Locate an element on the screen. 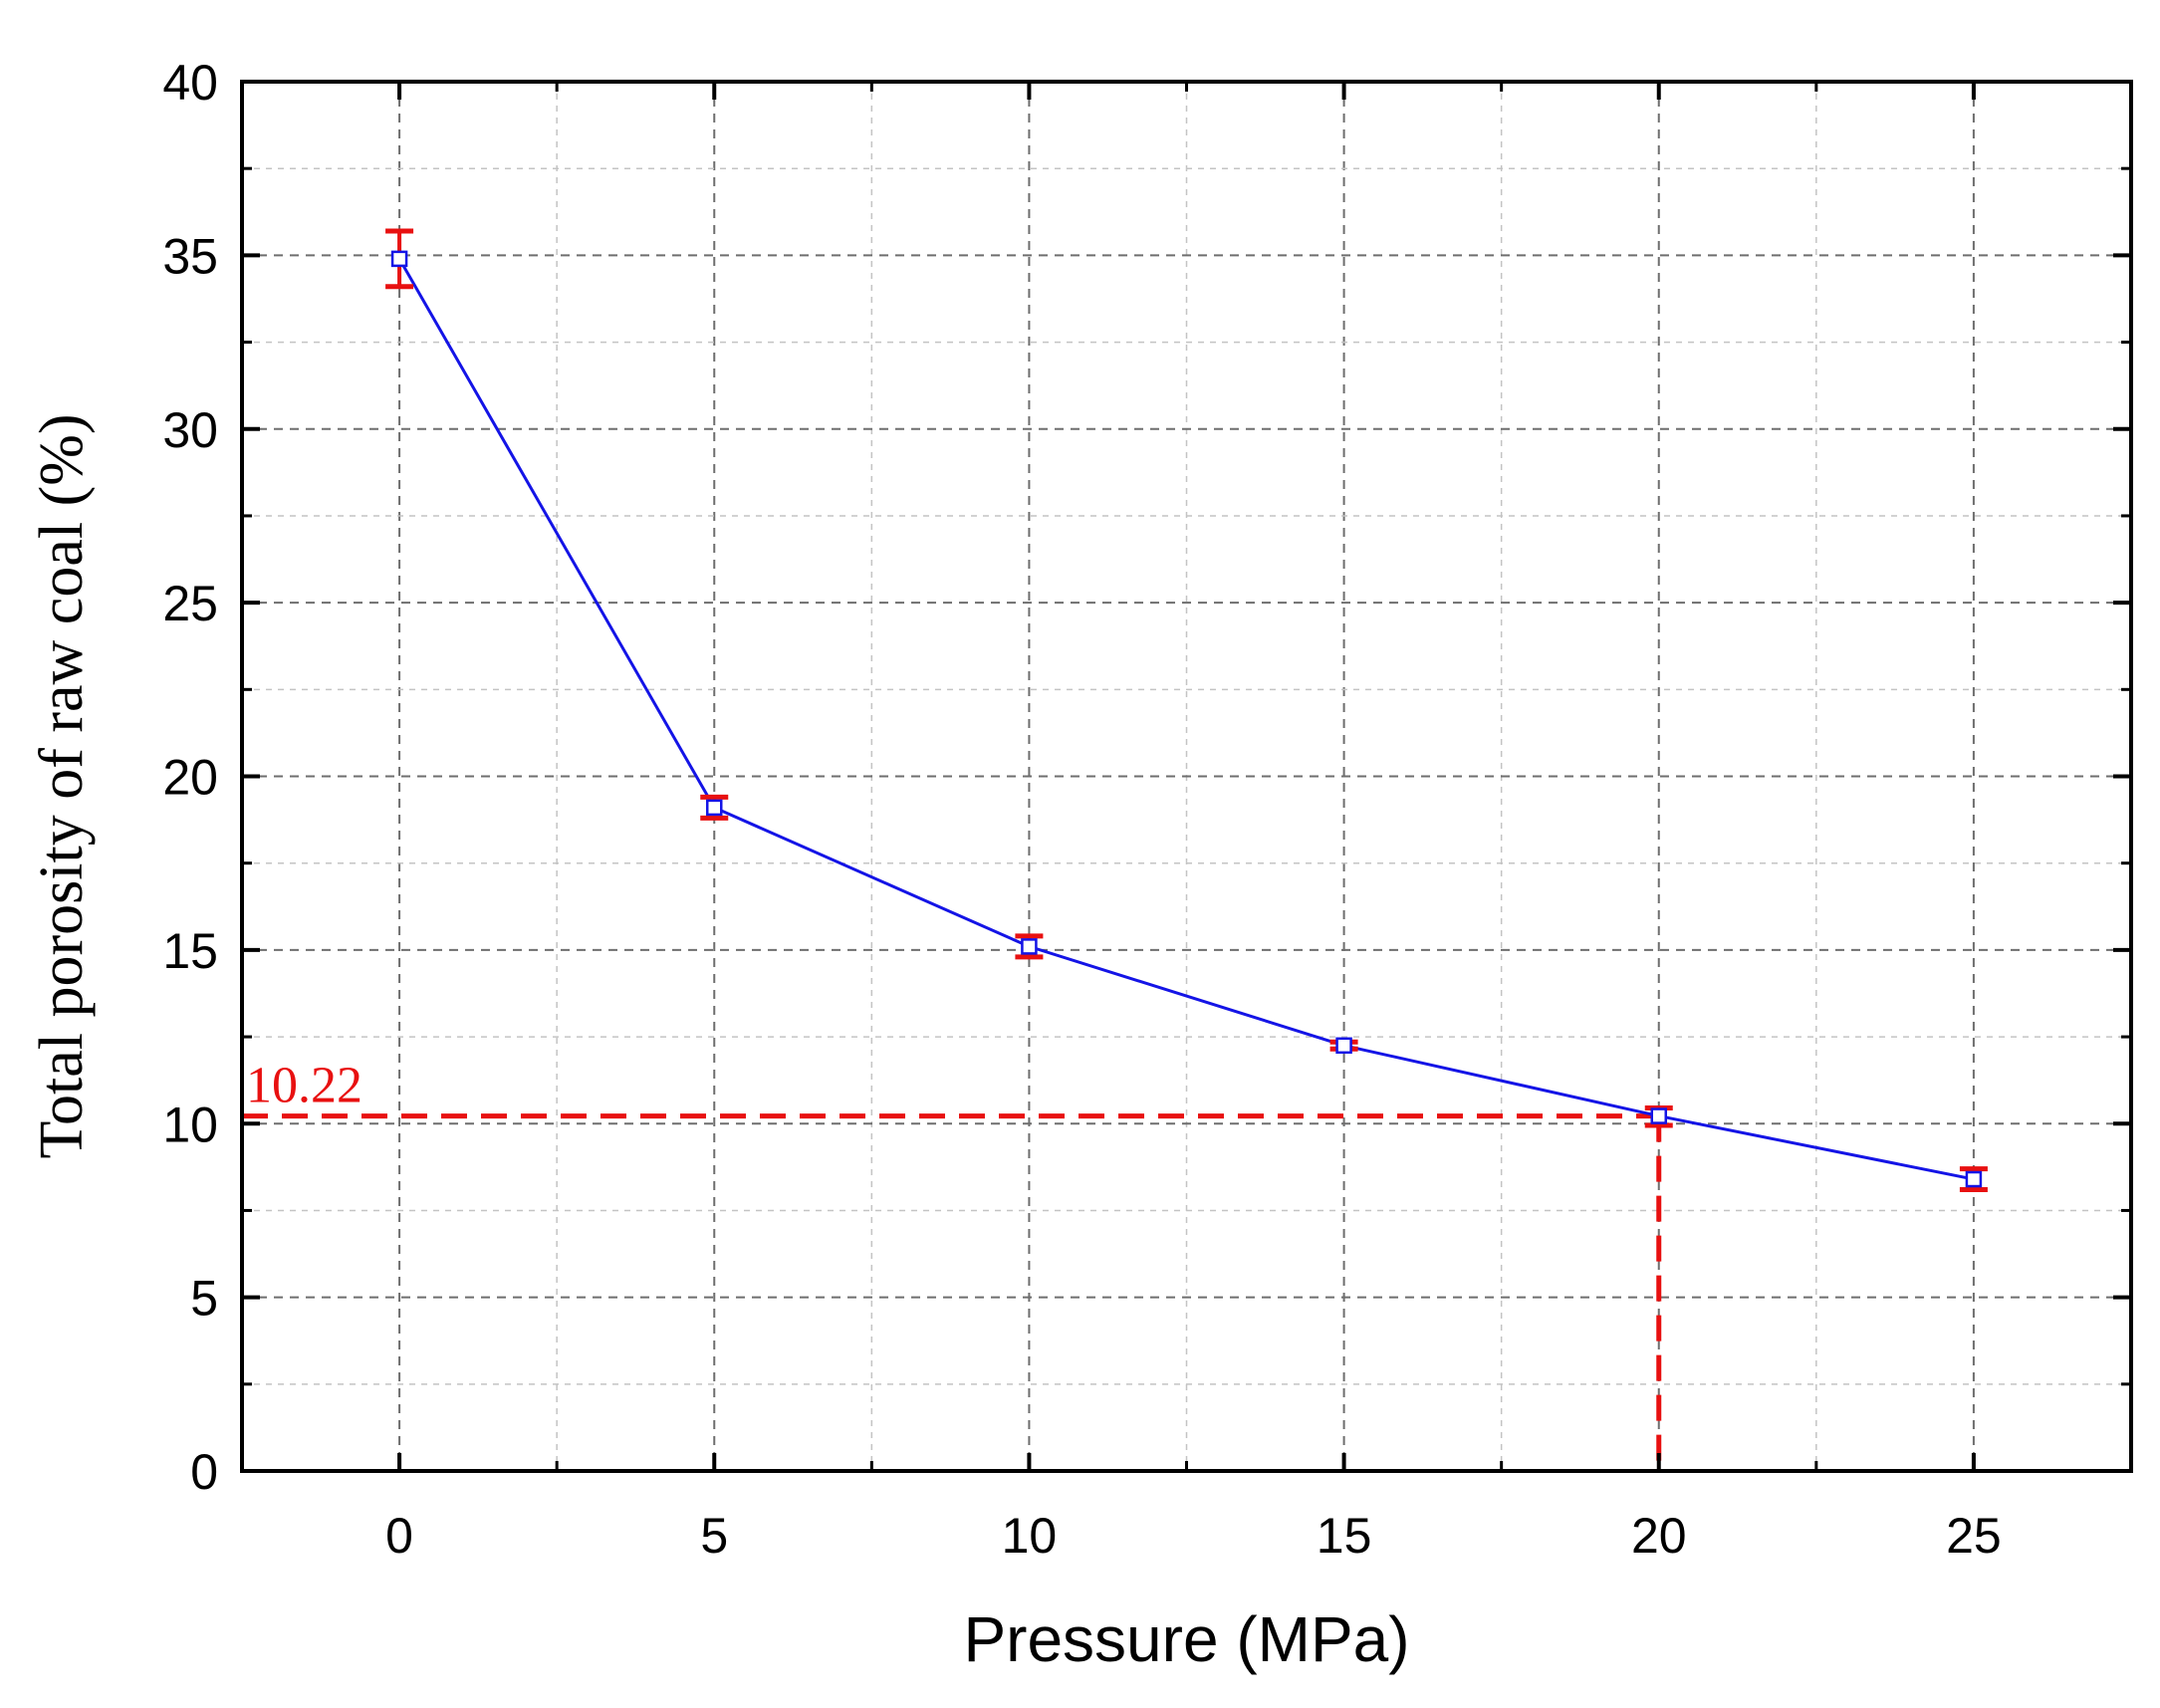 This screenshot has width=2160, height=1708. annotation-label: 10.22 is located at coordinates (304, 1086).